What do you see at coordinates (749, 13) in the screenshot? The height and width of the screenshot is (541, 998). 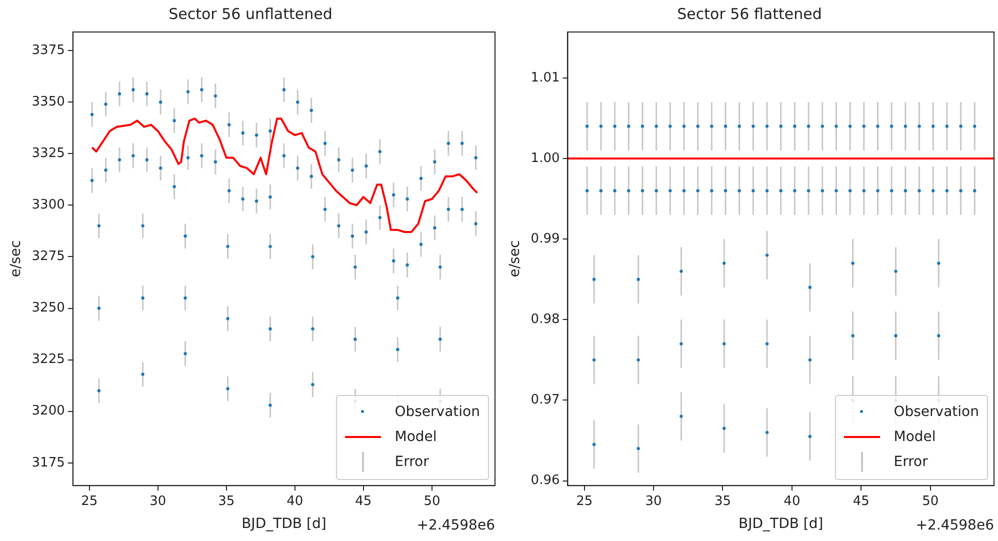 I see `chart-title: Sector 56 flattened` at bounding box center [749, 13].